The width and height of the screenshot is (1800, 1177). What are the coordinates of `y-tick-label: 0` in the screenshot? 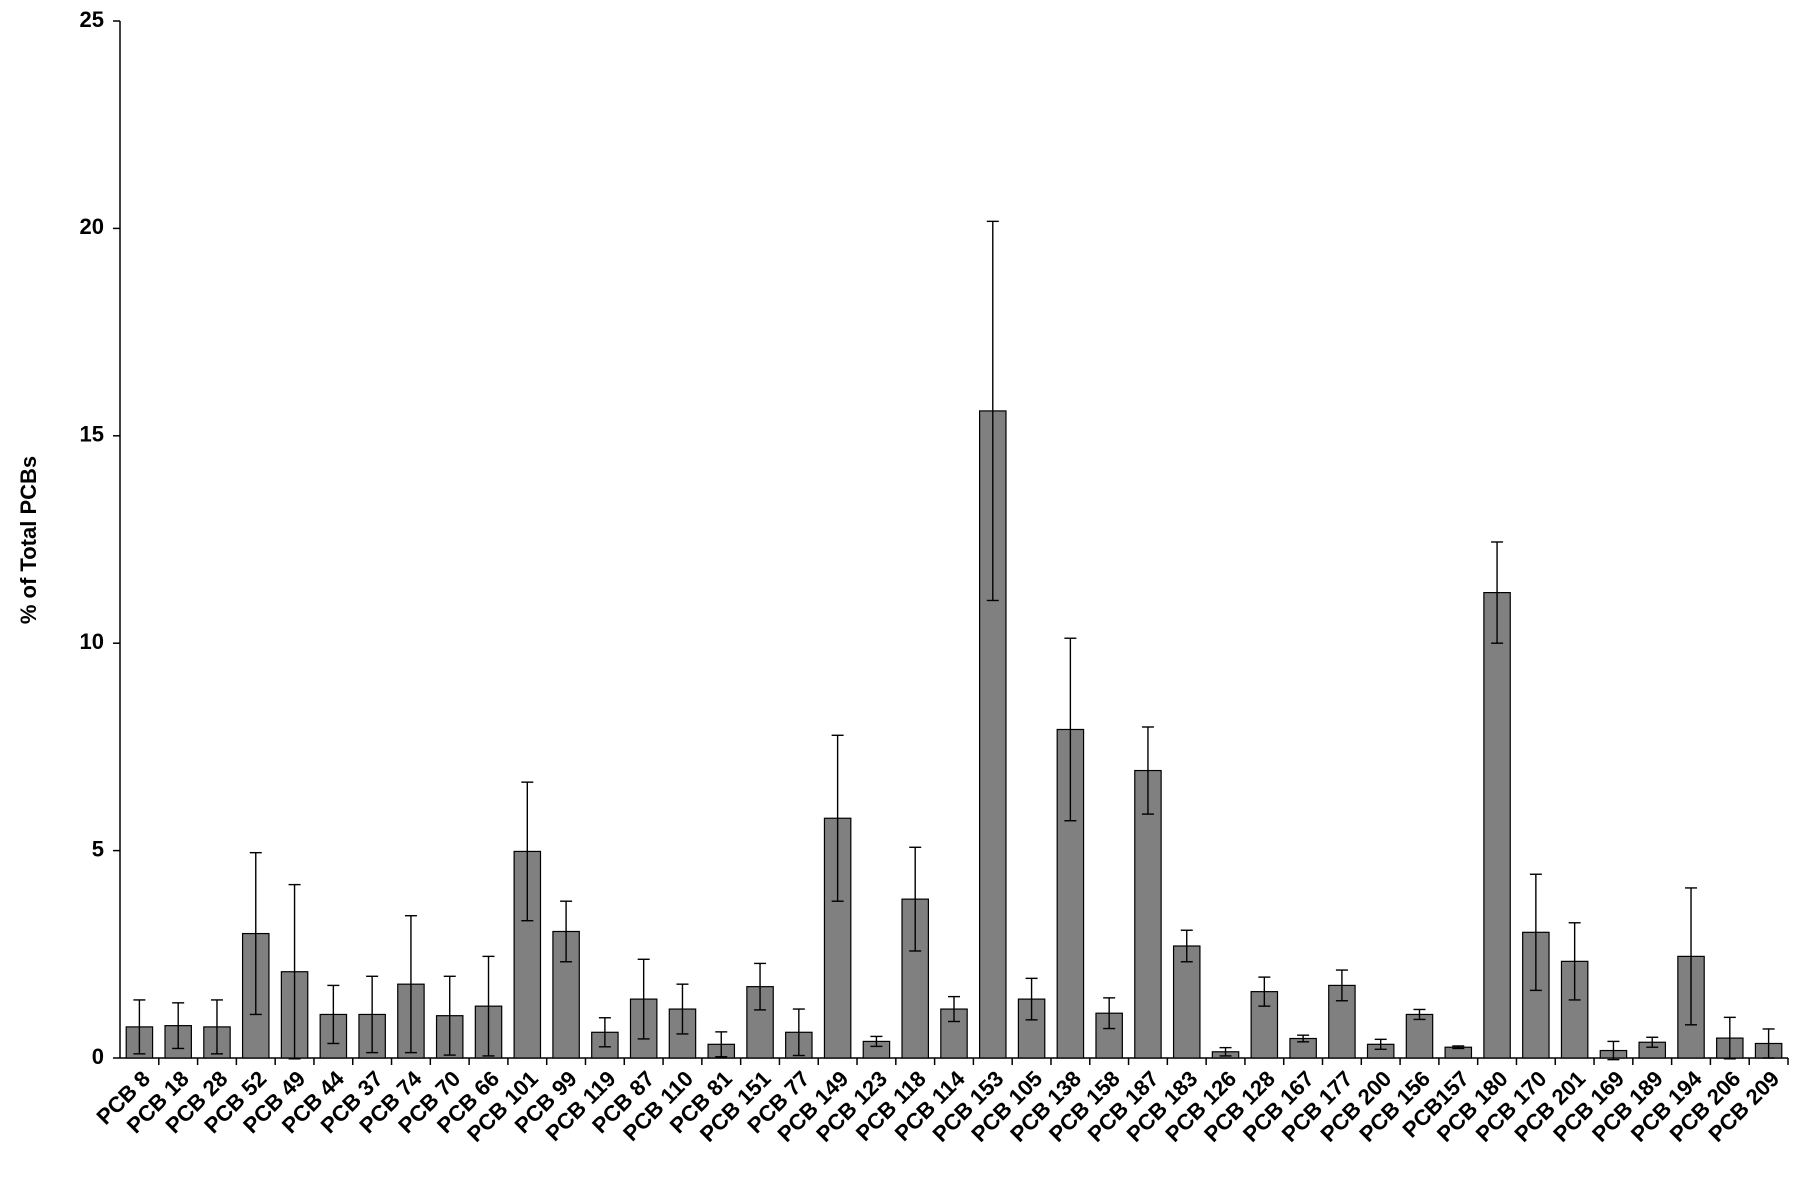 It's located at (98, 1056).